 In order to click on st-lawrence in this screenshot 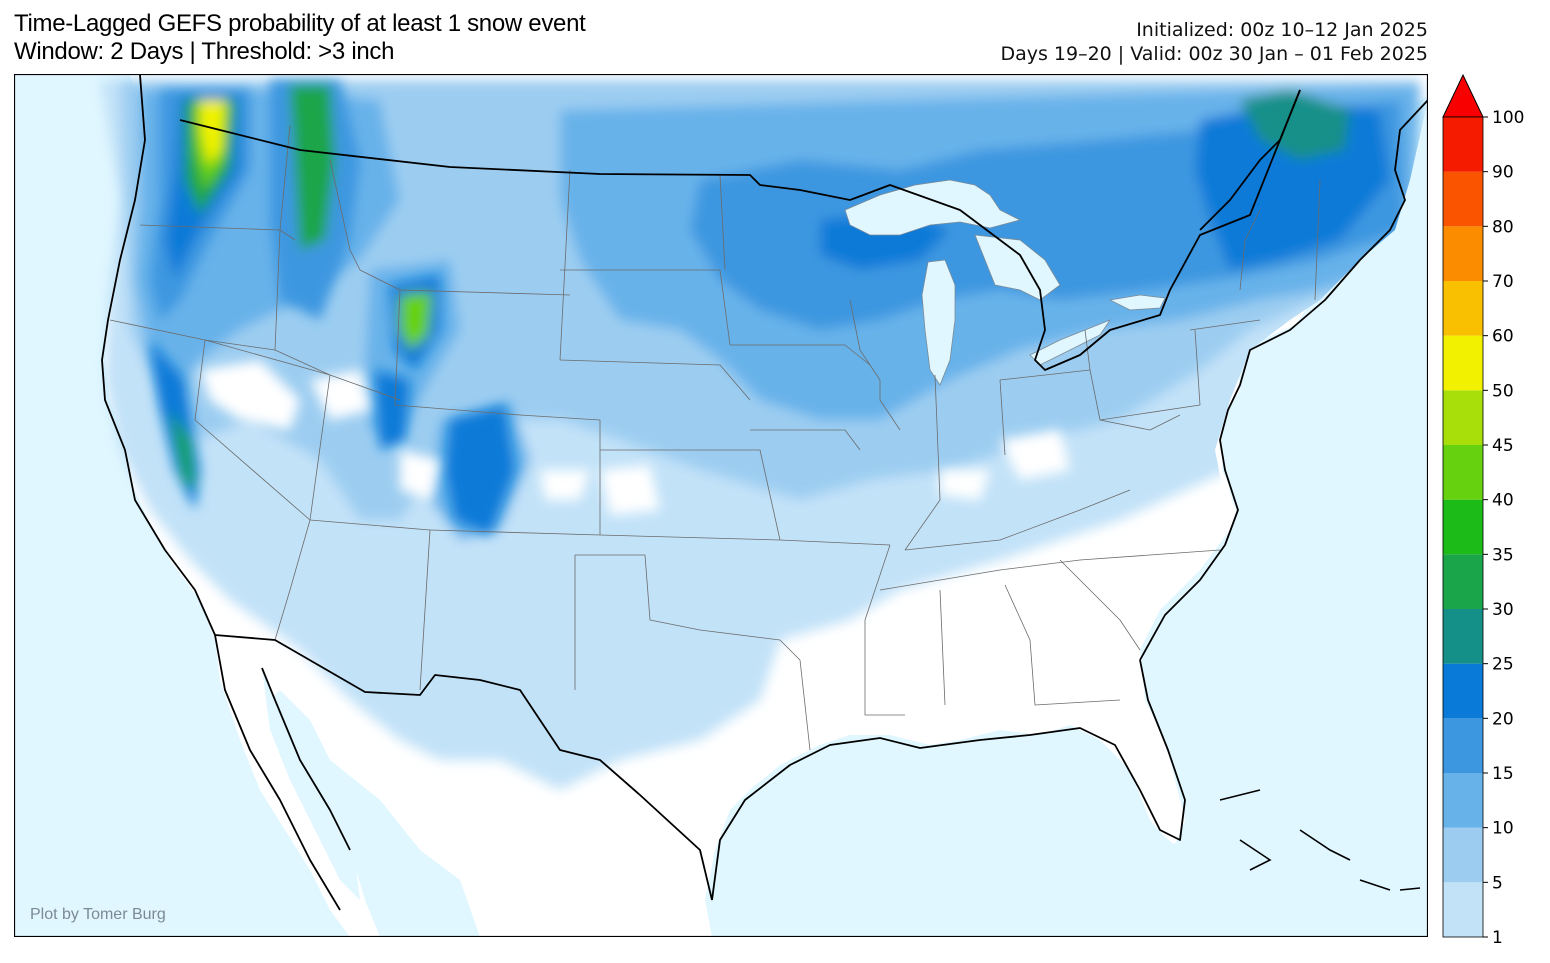, I will do `click(1250, 160)`.